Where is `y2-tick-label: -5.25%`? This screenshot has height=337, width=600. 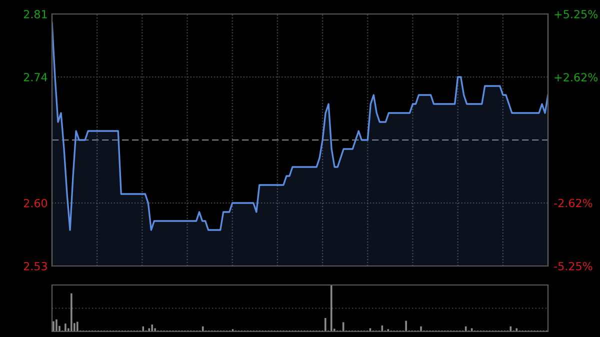 y2-tick-label: -5.25% is located at coordinates (573, 266).